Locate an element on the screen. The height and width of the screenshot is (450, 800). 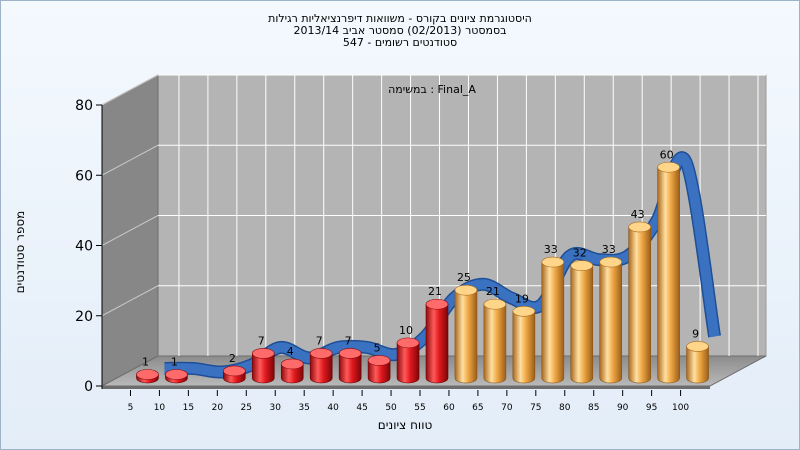
y-tick-label: 0 is located at coordinates (88, 387).